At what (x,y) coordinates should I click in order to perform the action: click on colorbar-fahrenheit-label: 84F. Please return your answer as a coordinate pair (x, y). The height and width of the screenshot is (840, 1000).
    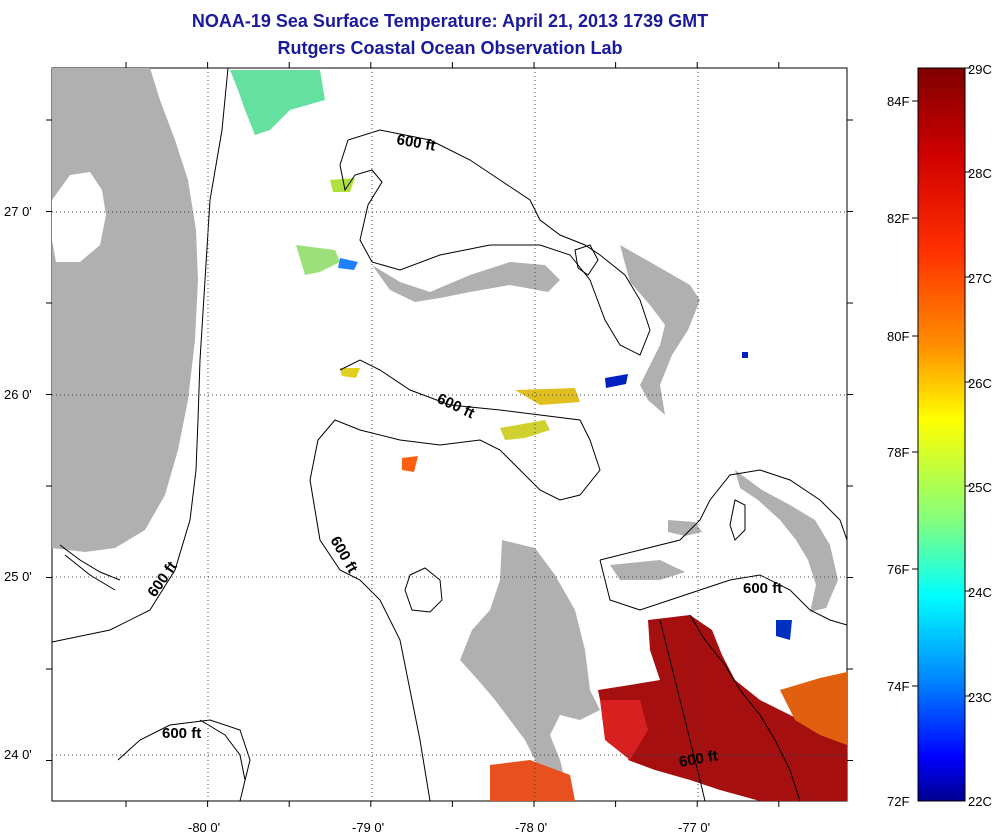
    Looking at the image, I should click on (898, 101).